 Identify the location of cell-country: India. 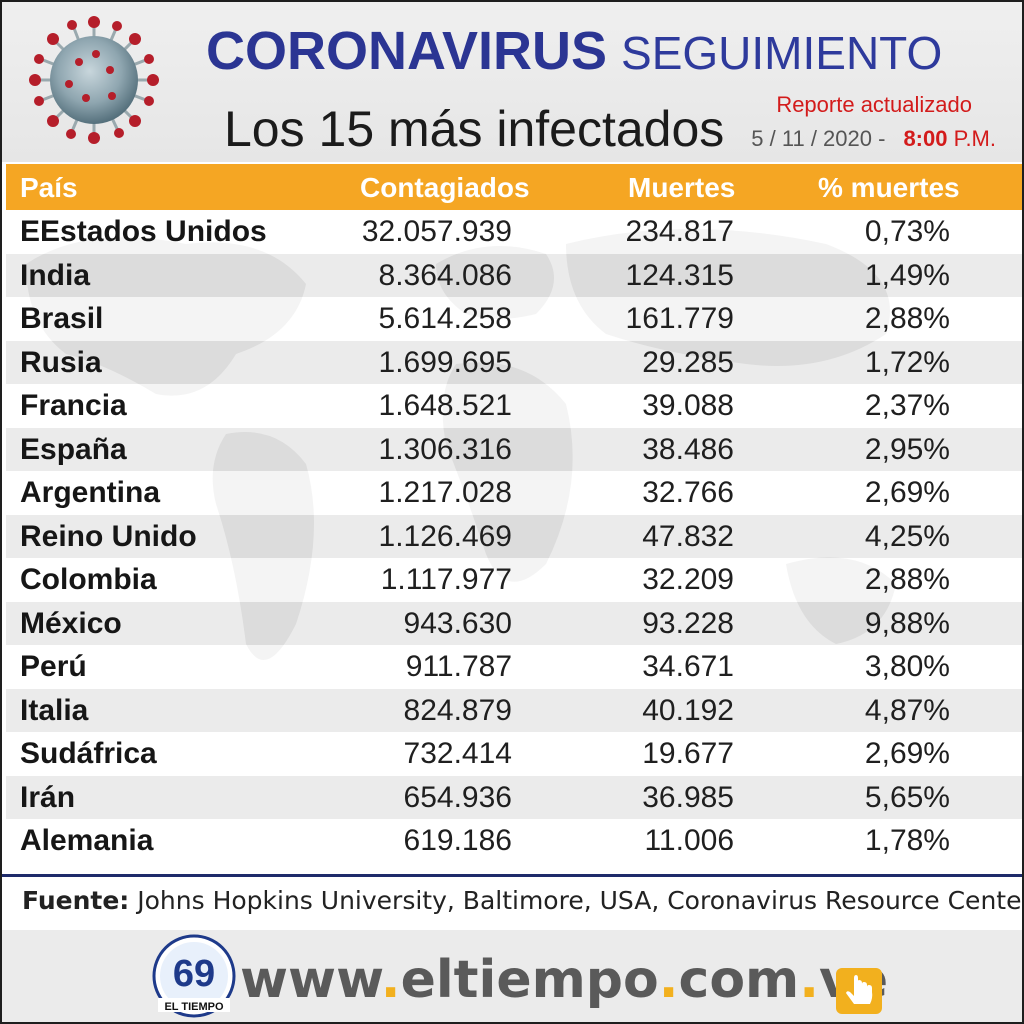
(55, 275).